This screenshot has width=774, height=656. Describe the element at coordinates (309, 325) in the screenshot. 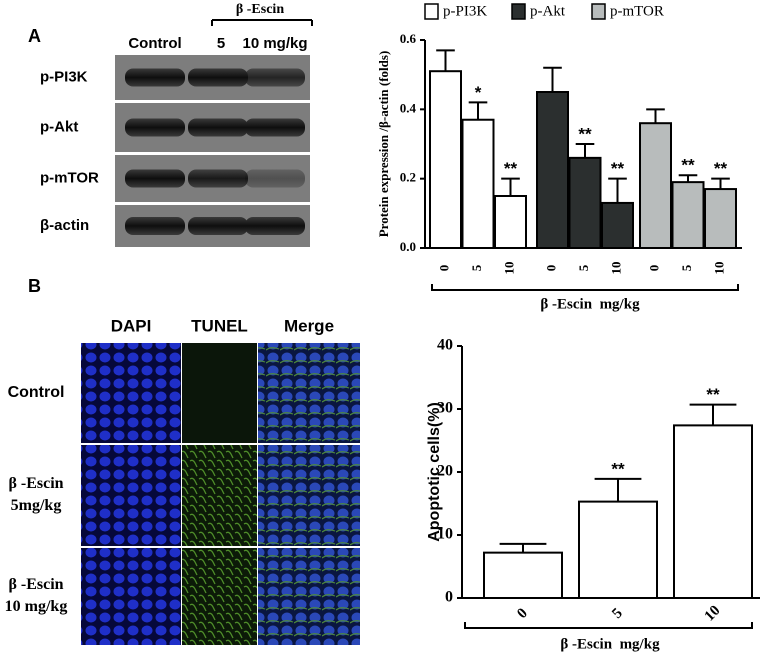

I see `column-label: Merge` at that location.